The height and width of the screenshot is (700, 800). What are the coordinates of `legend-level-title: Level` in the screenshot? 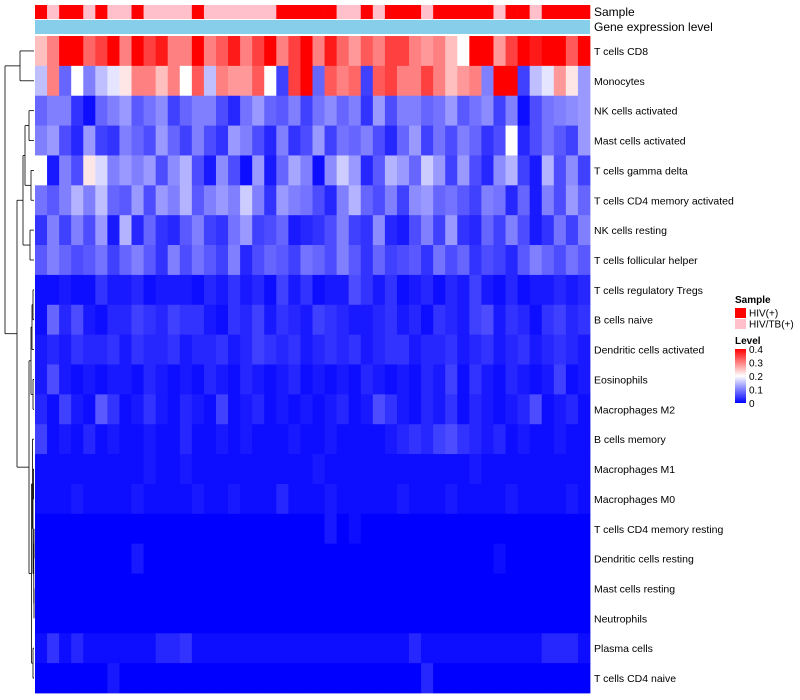 It's located at (748, 341).